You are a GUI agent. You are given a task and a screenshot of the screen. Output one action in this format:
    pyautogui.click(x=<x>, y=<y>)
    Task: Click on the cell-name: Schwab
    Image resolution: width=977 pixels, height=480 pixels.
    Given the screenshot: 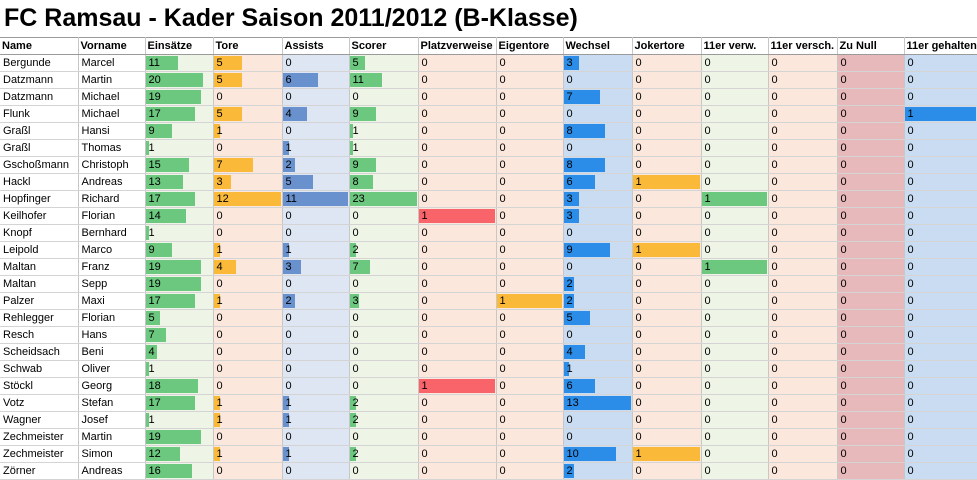 What is the action you would take?
    pyautogui.click(x=39, y=369)
    